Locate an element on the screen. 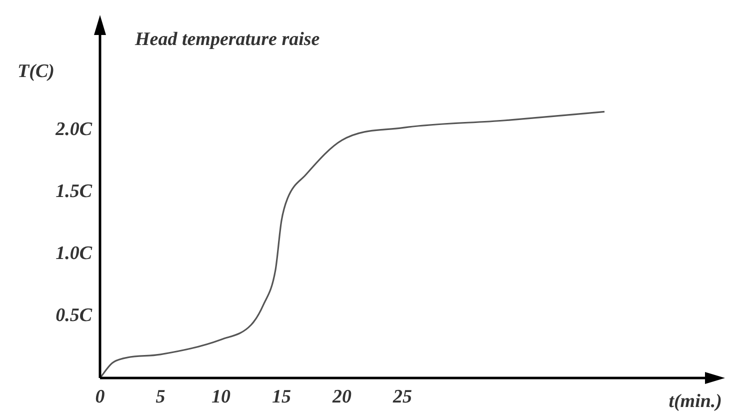 The image size is (729, 416). x-tick-label: 10 is located at coordinates (221, 397).